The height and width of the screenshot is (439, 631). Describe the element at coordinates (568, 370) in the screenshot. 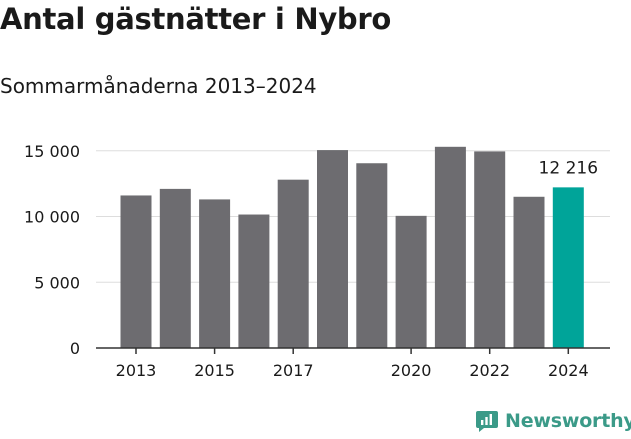

I see `x-tick-label: 2024` at that location.